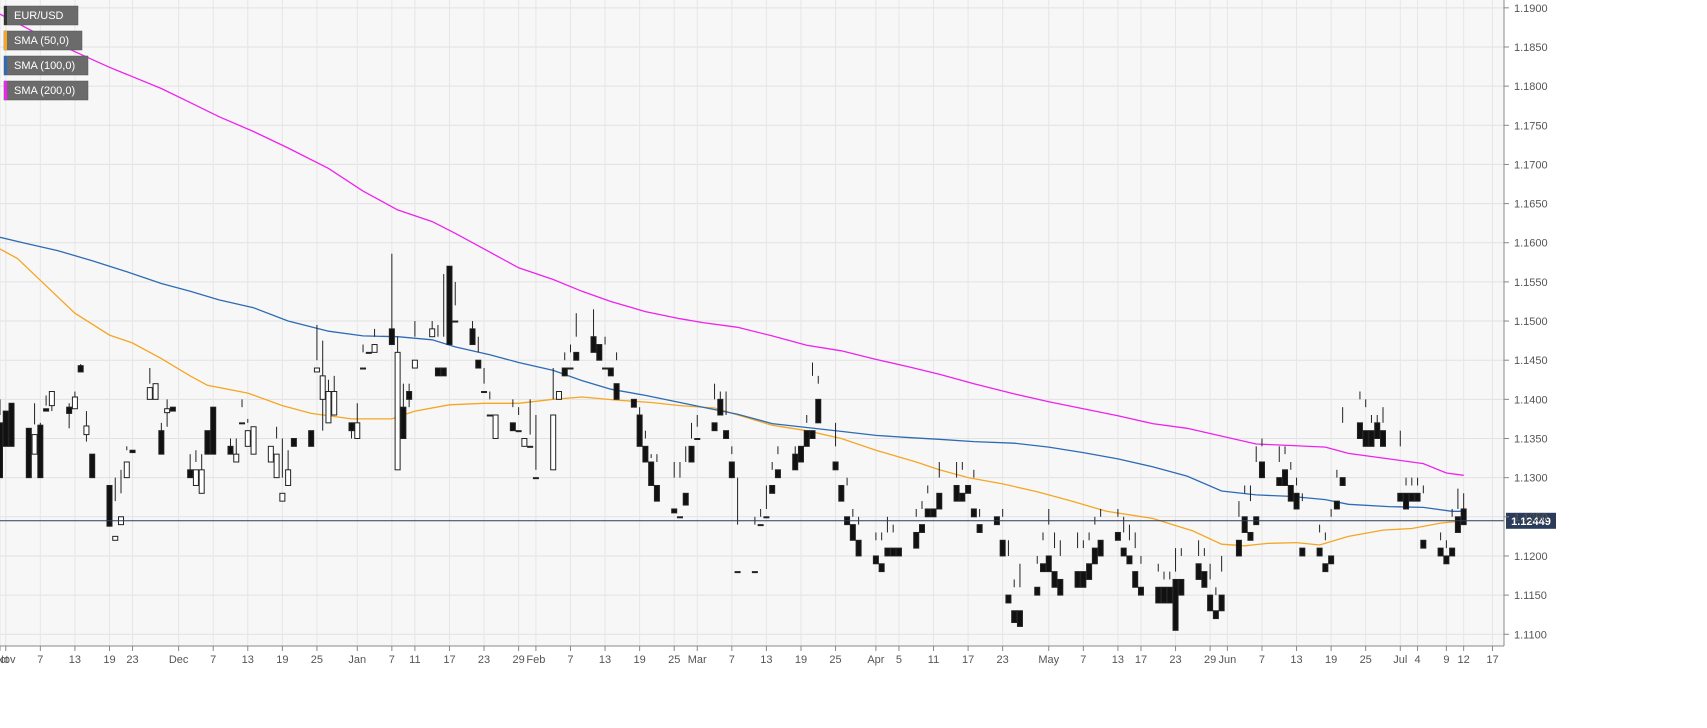  Describe the element at coordinates (1400, 660) in the screenshot. I see `x-tick-label: Jul` at that location.